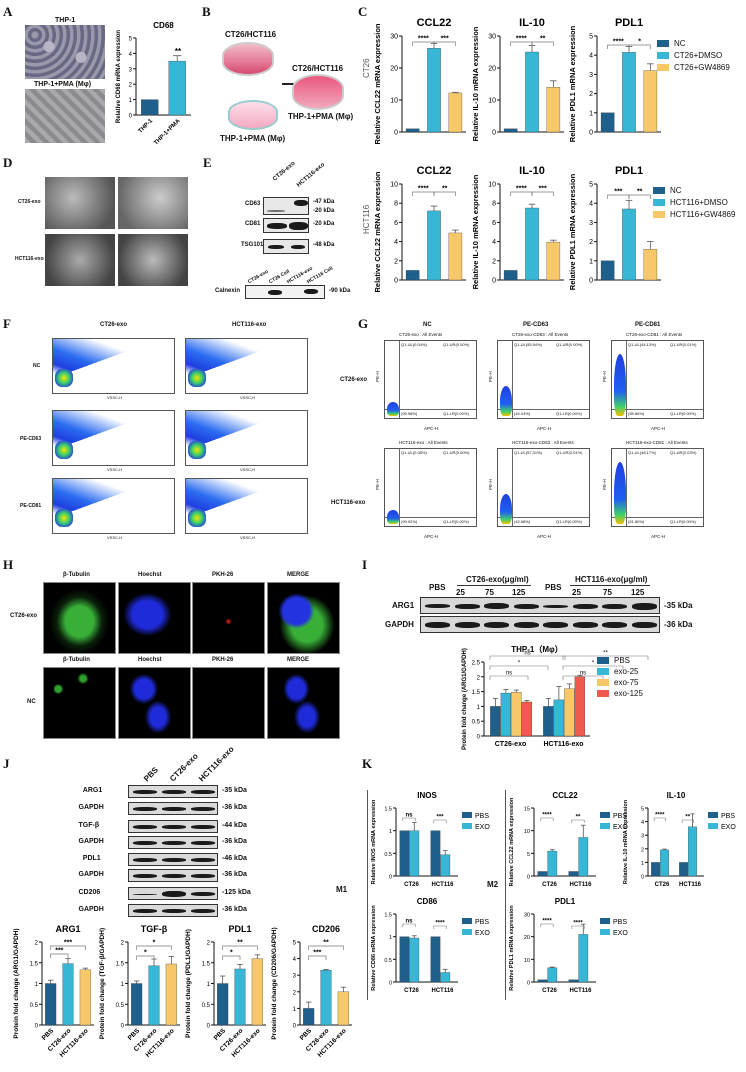 This screenshot has width=746, height=1072. Describe the element at coordinates (465, 699) in the screenshot. I see `svg-text:Protein fold change (ARG1/GAPD: Protein fold change (ARG1/GAPDH)` at that location.